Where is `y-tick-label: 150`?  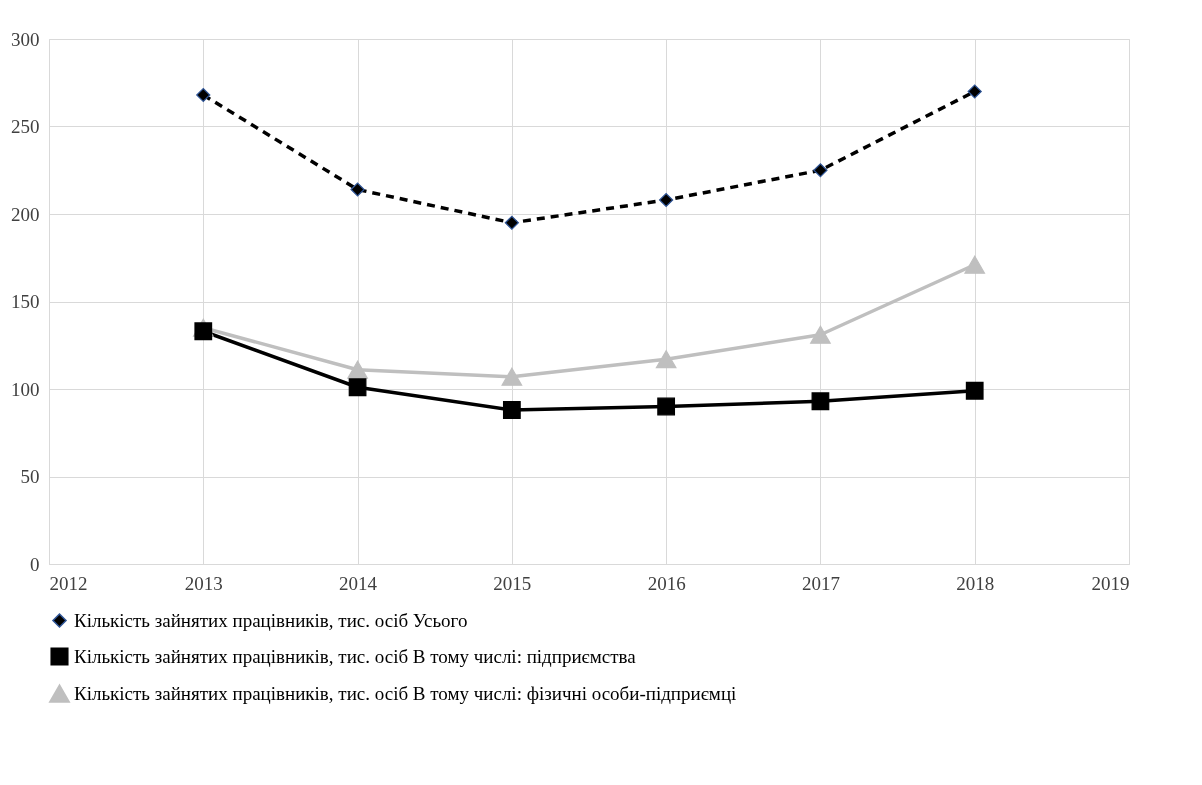
y-tick-label: 150 is located at coordinates (25, 301).